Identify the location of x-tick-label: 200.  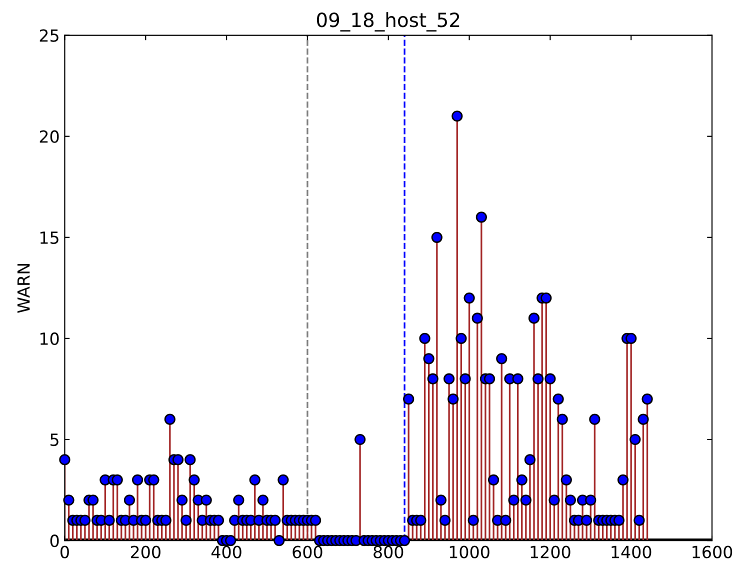
(145, 552).